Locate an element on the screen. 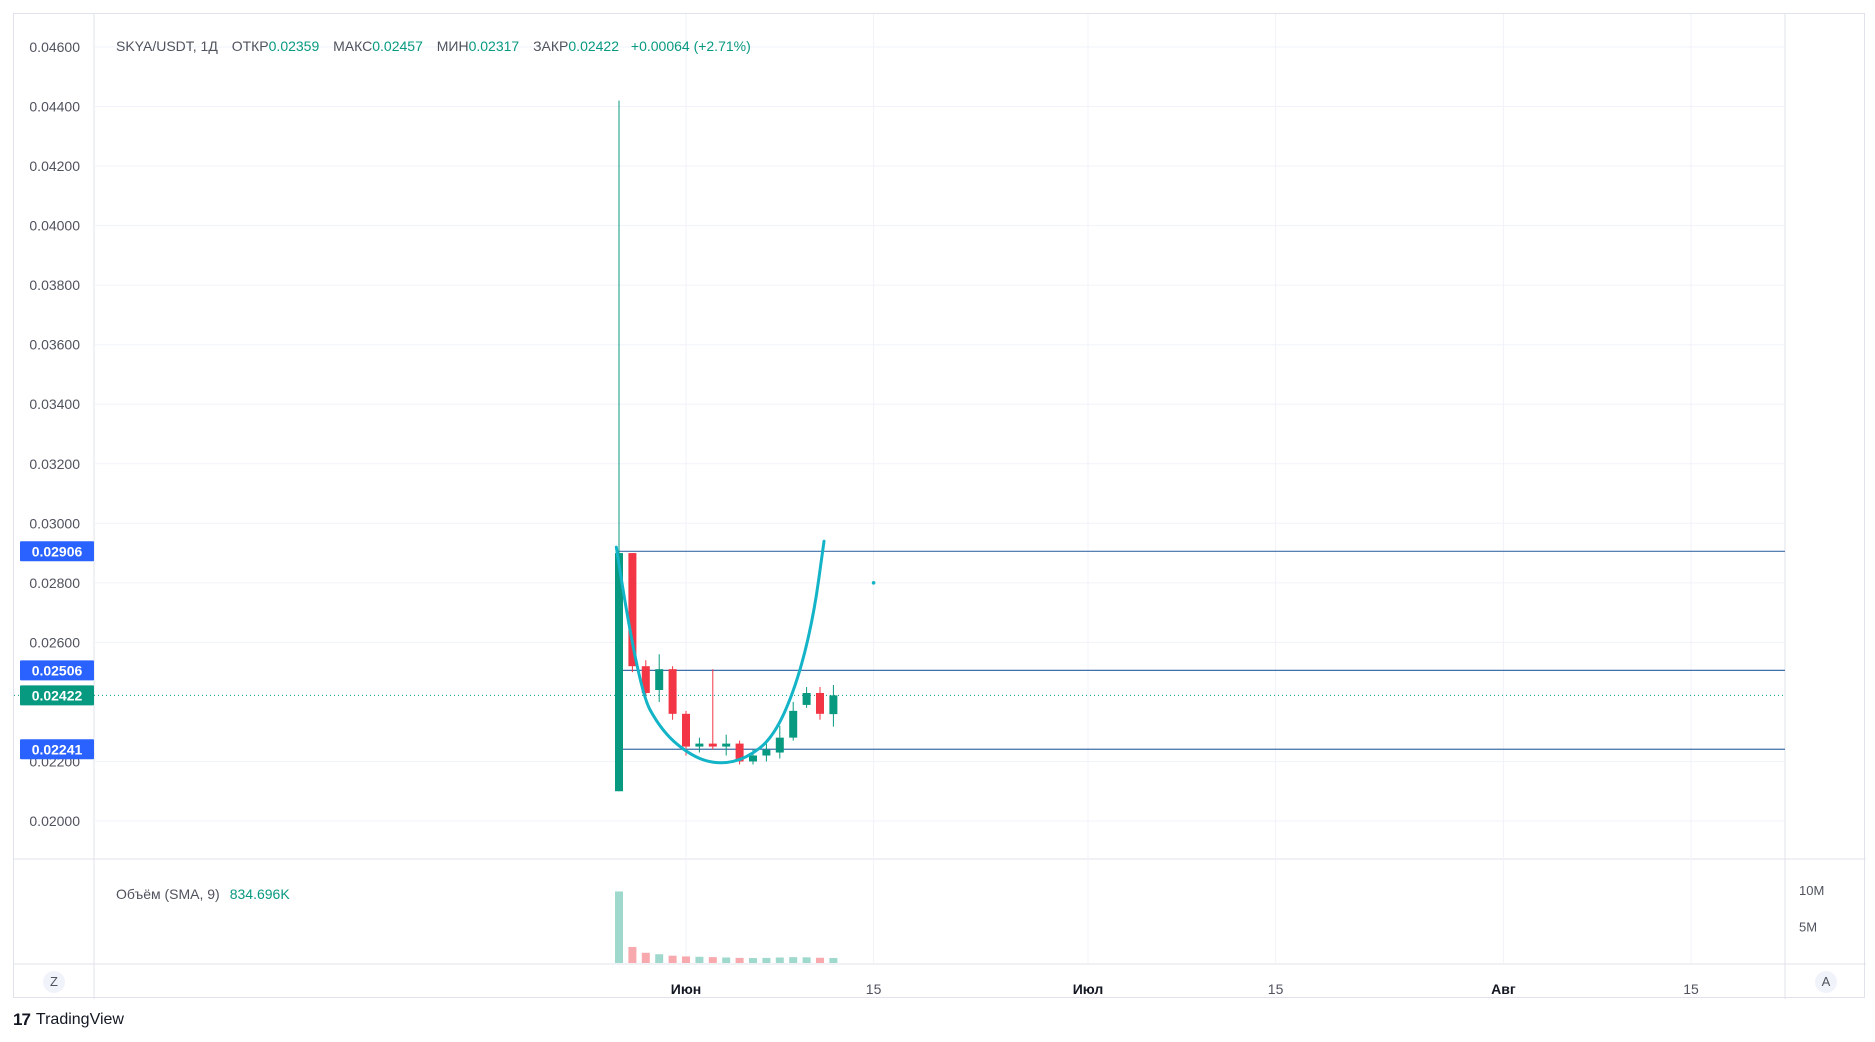  legend-close-label: ЗАКР is located at coordinates (551, 46).